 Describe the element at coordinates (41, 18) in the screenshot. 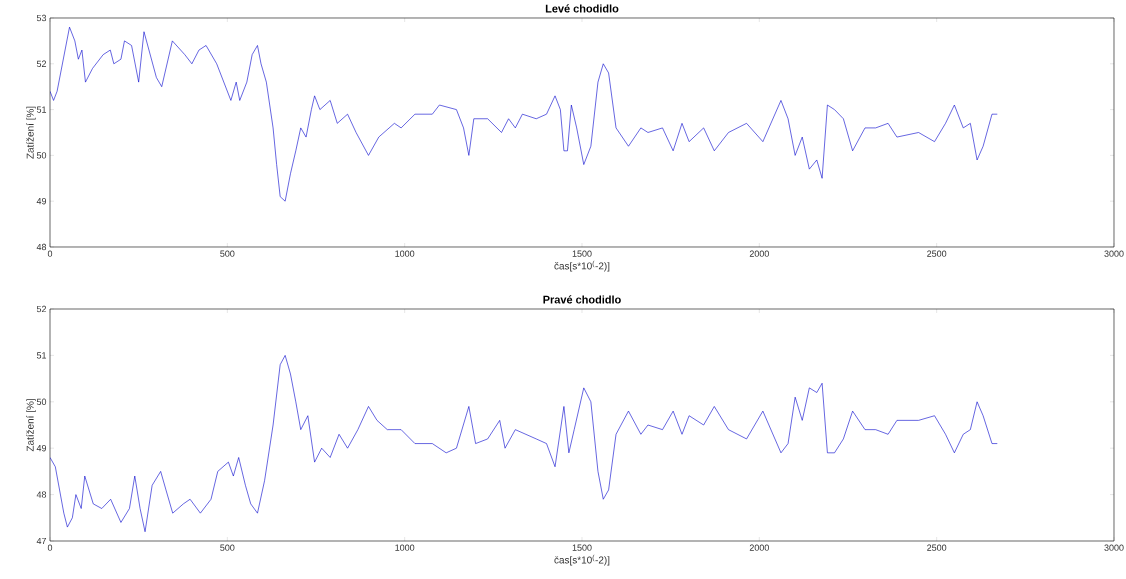

I see `y-tick-label: 53` at that location.